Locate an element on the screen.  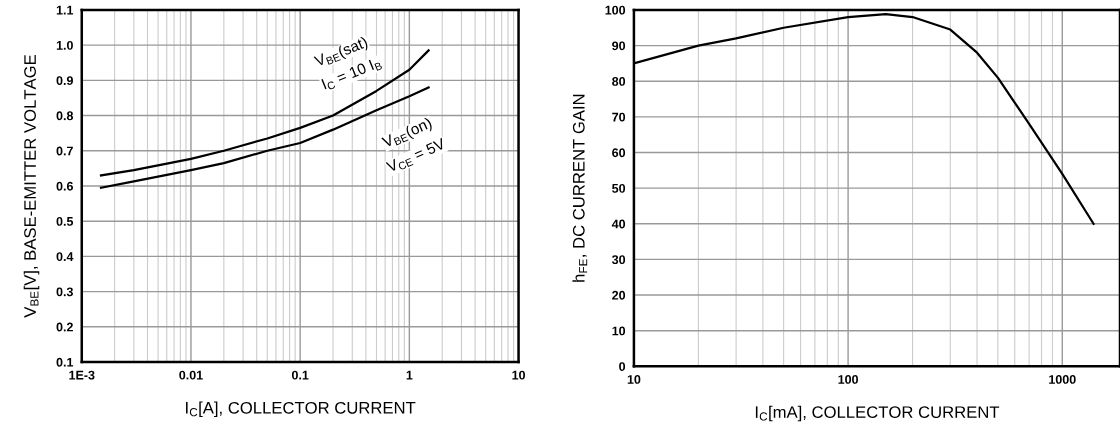
x-tick-label: 0.01 is located at coordinates (191, 375).